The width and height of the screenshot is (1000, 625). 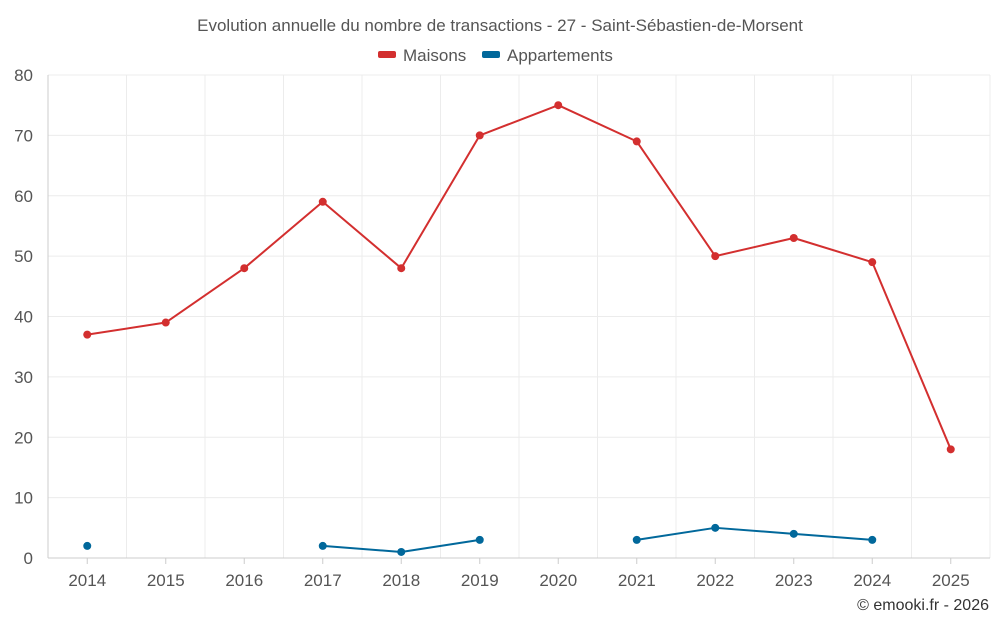 What do you see at coordinates (434, 55) in the screenshot?
I see `legend-label-maisons: Maisons` at bounding box center [434, 55].